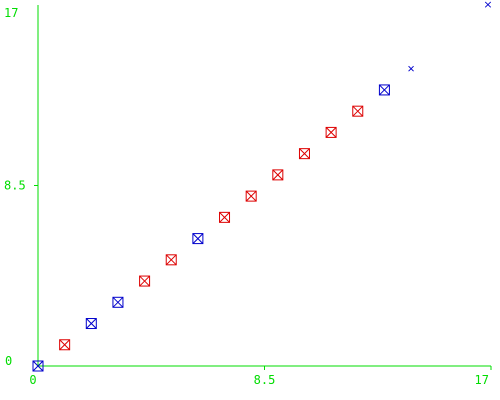 Image resolution: width=500 pixels, height=400 pixels. Describe the element at coordinates (11, 13) in the screenshot. I see `y-tick-label: 17` at that location.